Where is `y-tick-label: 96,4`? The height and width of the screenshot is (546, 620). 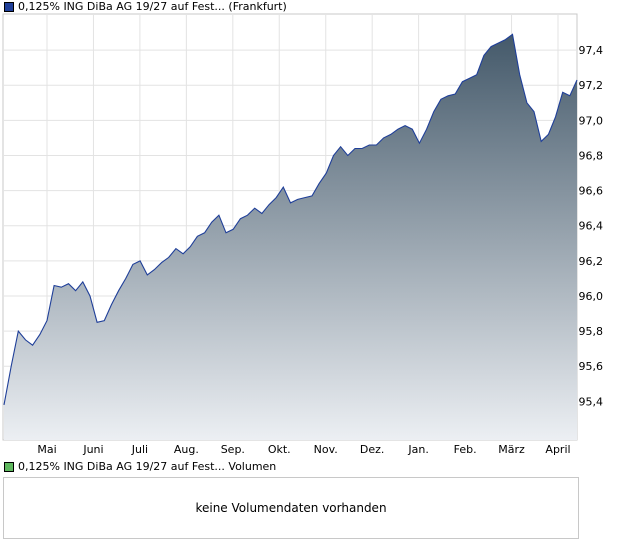
y-tick-label: 96,4 is located at coordinates (591, 226).